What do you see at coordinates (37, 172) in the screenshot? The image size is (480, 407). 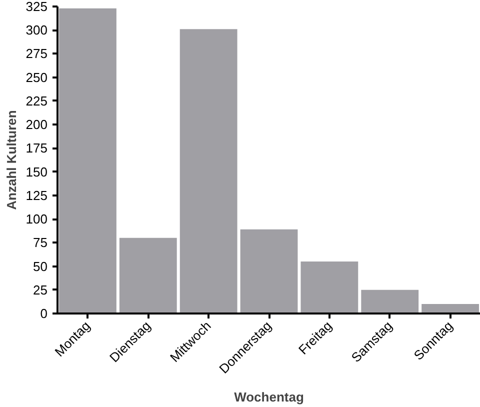 I see `y-tick-label: 150` at bounding box center [37, 172].